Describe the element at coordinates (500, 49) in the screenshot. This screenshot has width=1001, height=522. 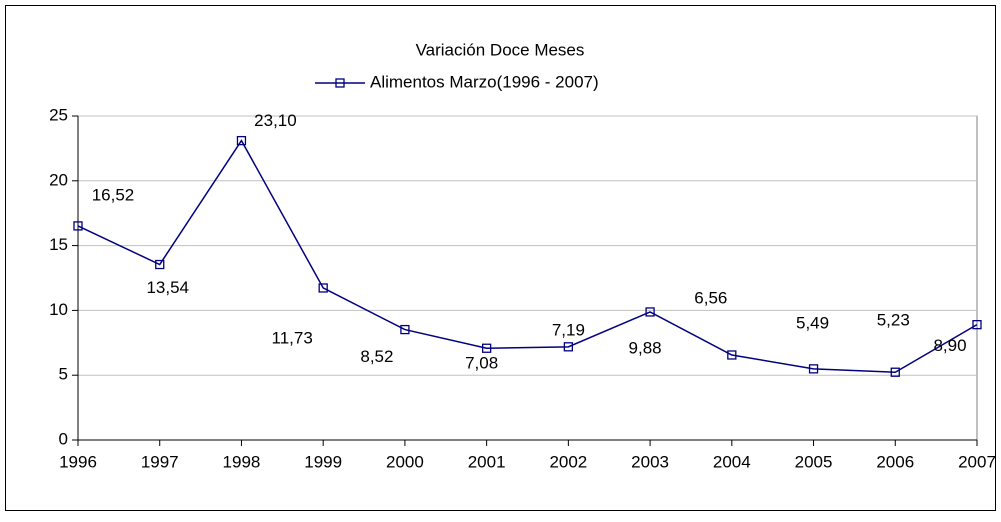
I see `chart-title: Variación Doce Meses` at that location.